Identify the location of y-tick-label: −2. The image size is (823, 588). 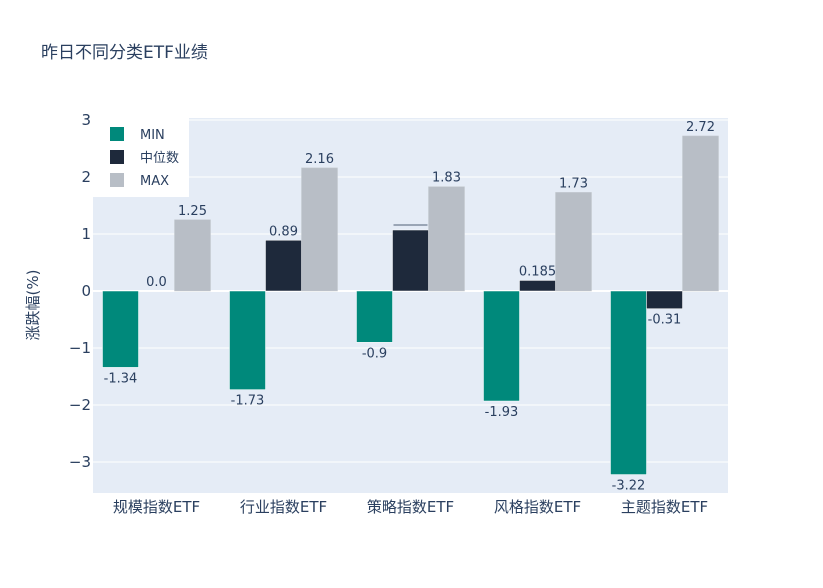
(80, 405).